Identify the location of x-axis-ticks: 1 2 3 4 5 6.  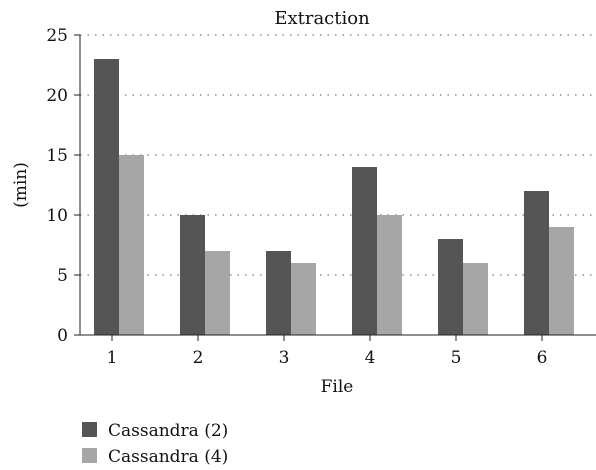
(327, 351).